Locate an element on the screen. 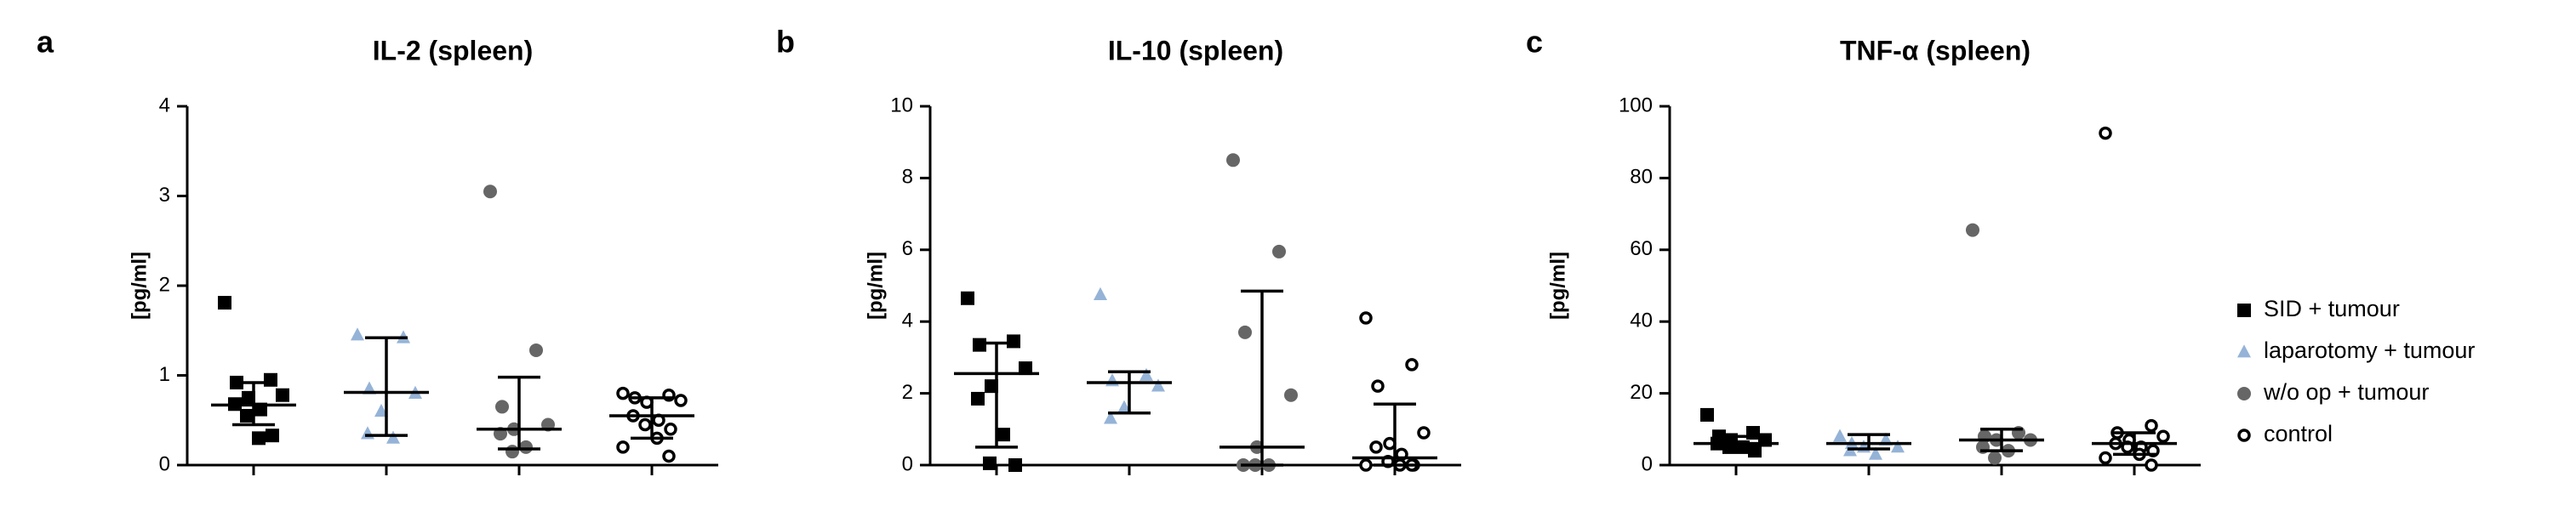 This screenshot has height=511, width=2576. legend-label: w/o op + tumour is located at coordinates (2346, 392).